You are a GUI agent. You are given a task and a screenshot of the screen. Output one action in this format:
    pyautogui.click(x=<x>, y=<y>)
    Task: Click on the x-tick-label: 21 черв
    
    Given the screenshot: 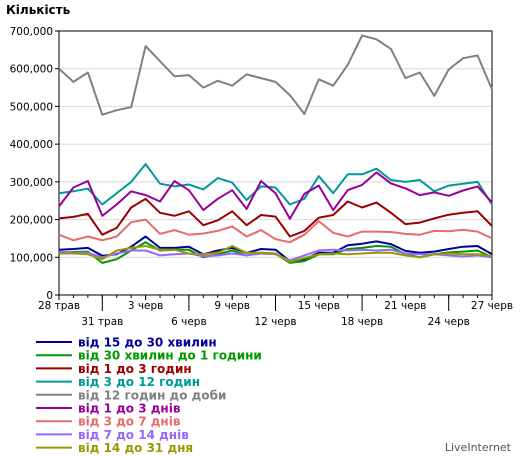 What is the action you would take?
    pyautogui.click(x=405, y=306)
    